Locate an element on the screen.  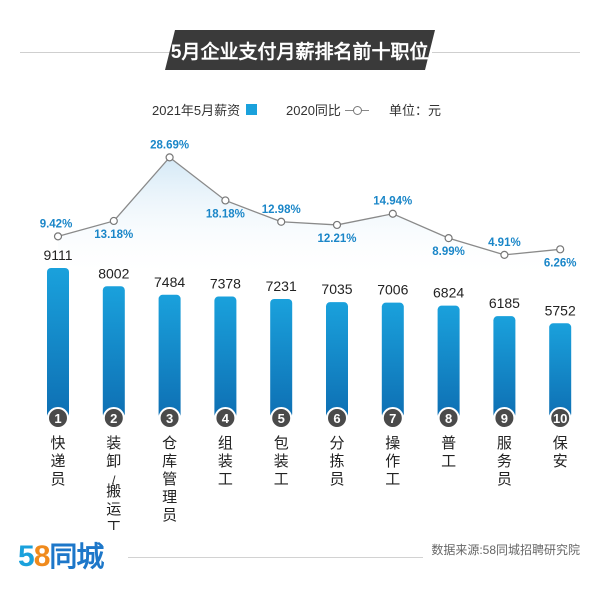
rank-number: 9 is located at coordinates (504, 418).